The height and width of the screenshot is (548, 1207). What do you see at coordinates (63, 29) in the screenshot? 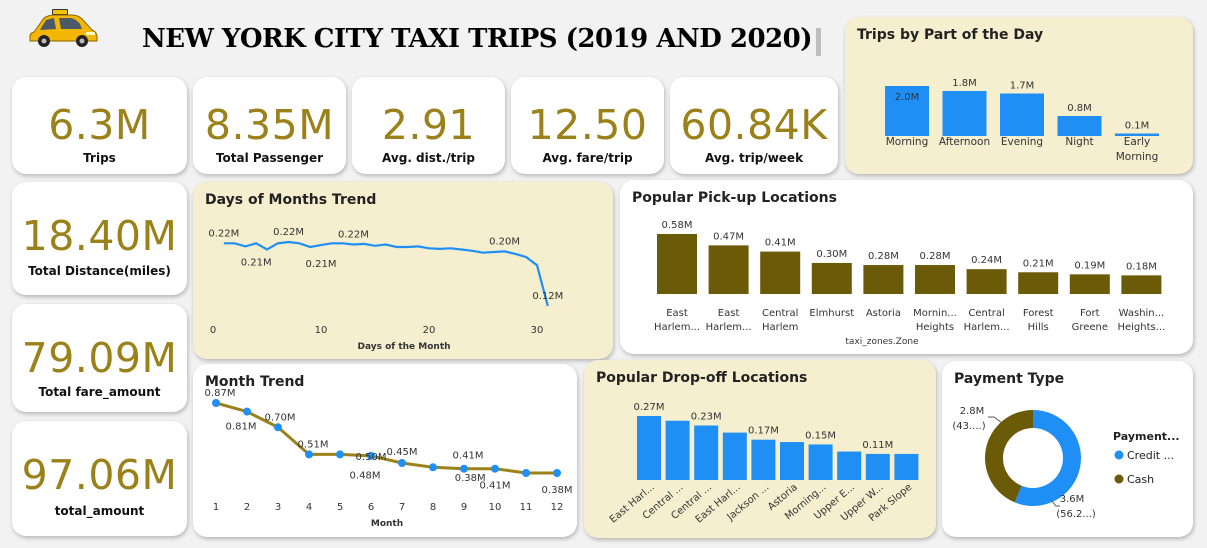
I see `taxi-car-icon` at bounding box center [63, 29].